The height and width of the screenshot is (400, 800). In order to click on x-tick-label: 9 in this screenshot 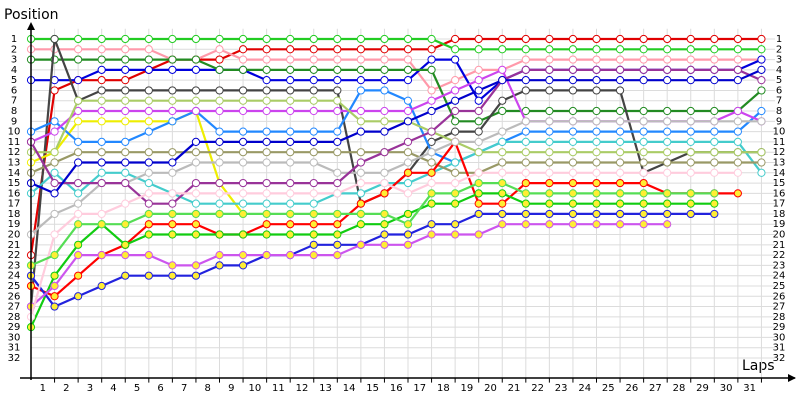, I will do `click(231, 388)`.